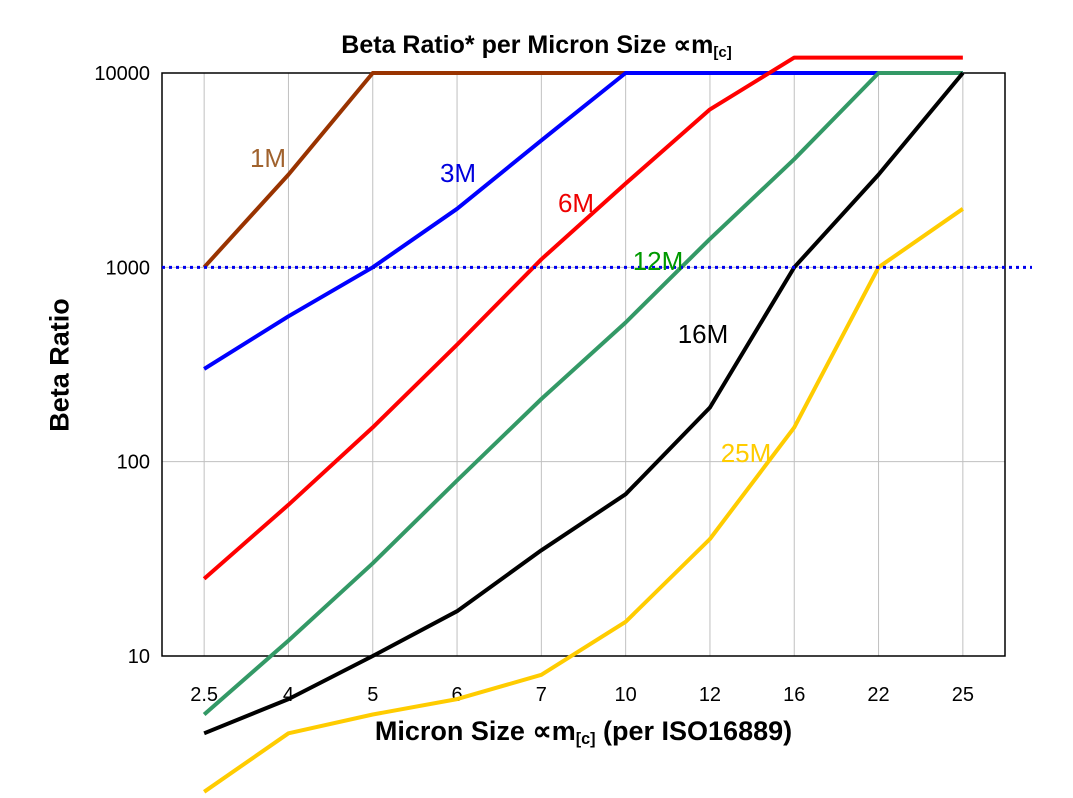  What do you see at coordinates (458, 173) in the screenshot?
I see `series-label-3M: 3M` at bounding box center [458, 173].